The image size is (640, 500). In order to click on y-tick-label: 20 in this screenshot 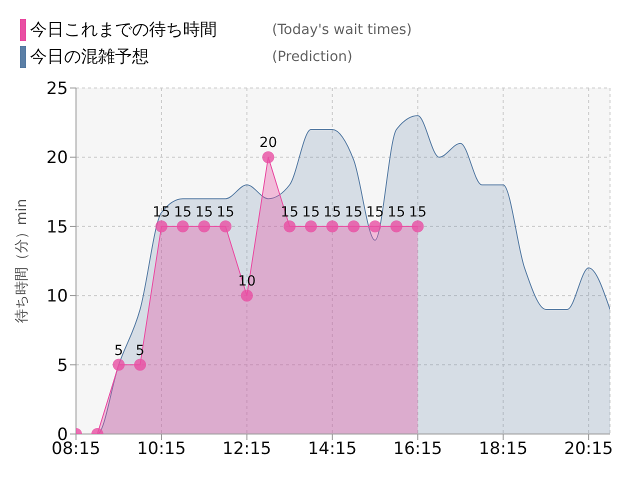, I will do `click(57, 158)`.